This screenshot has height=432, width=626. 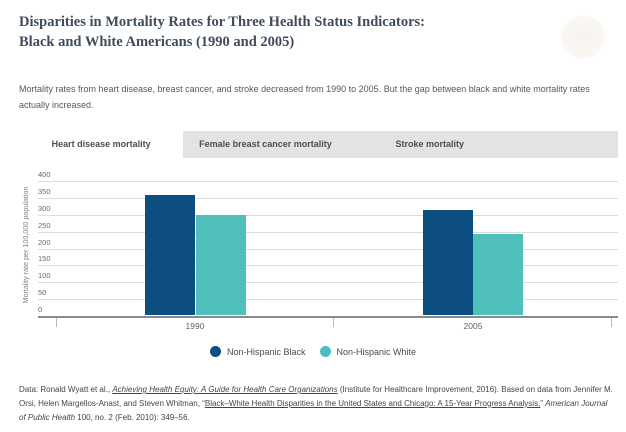 What do you see at coordinates (498, 274) in the screenshot?
I see `bar-2005-non-hispanic-white` at bounding box center [498, 274].